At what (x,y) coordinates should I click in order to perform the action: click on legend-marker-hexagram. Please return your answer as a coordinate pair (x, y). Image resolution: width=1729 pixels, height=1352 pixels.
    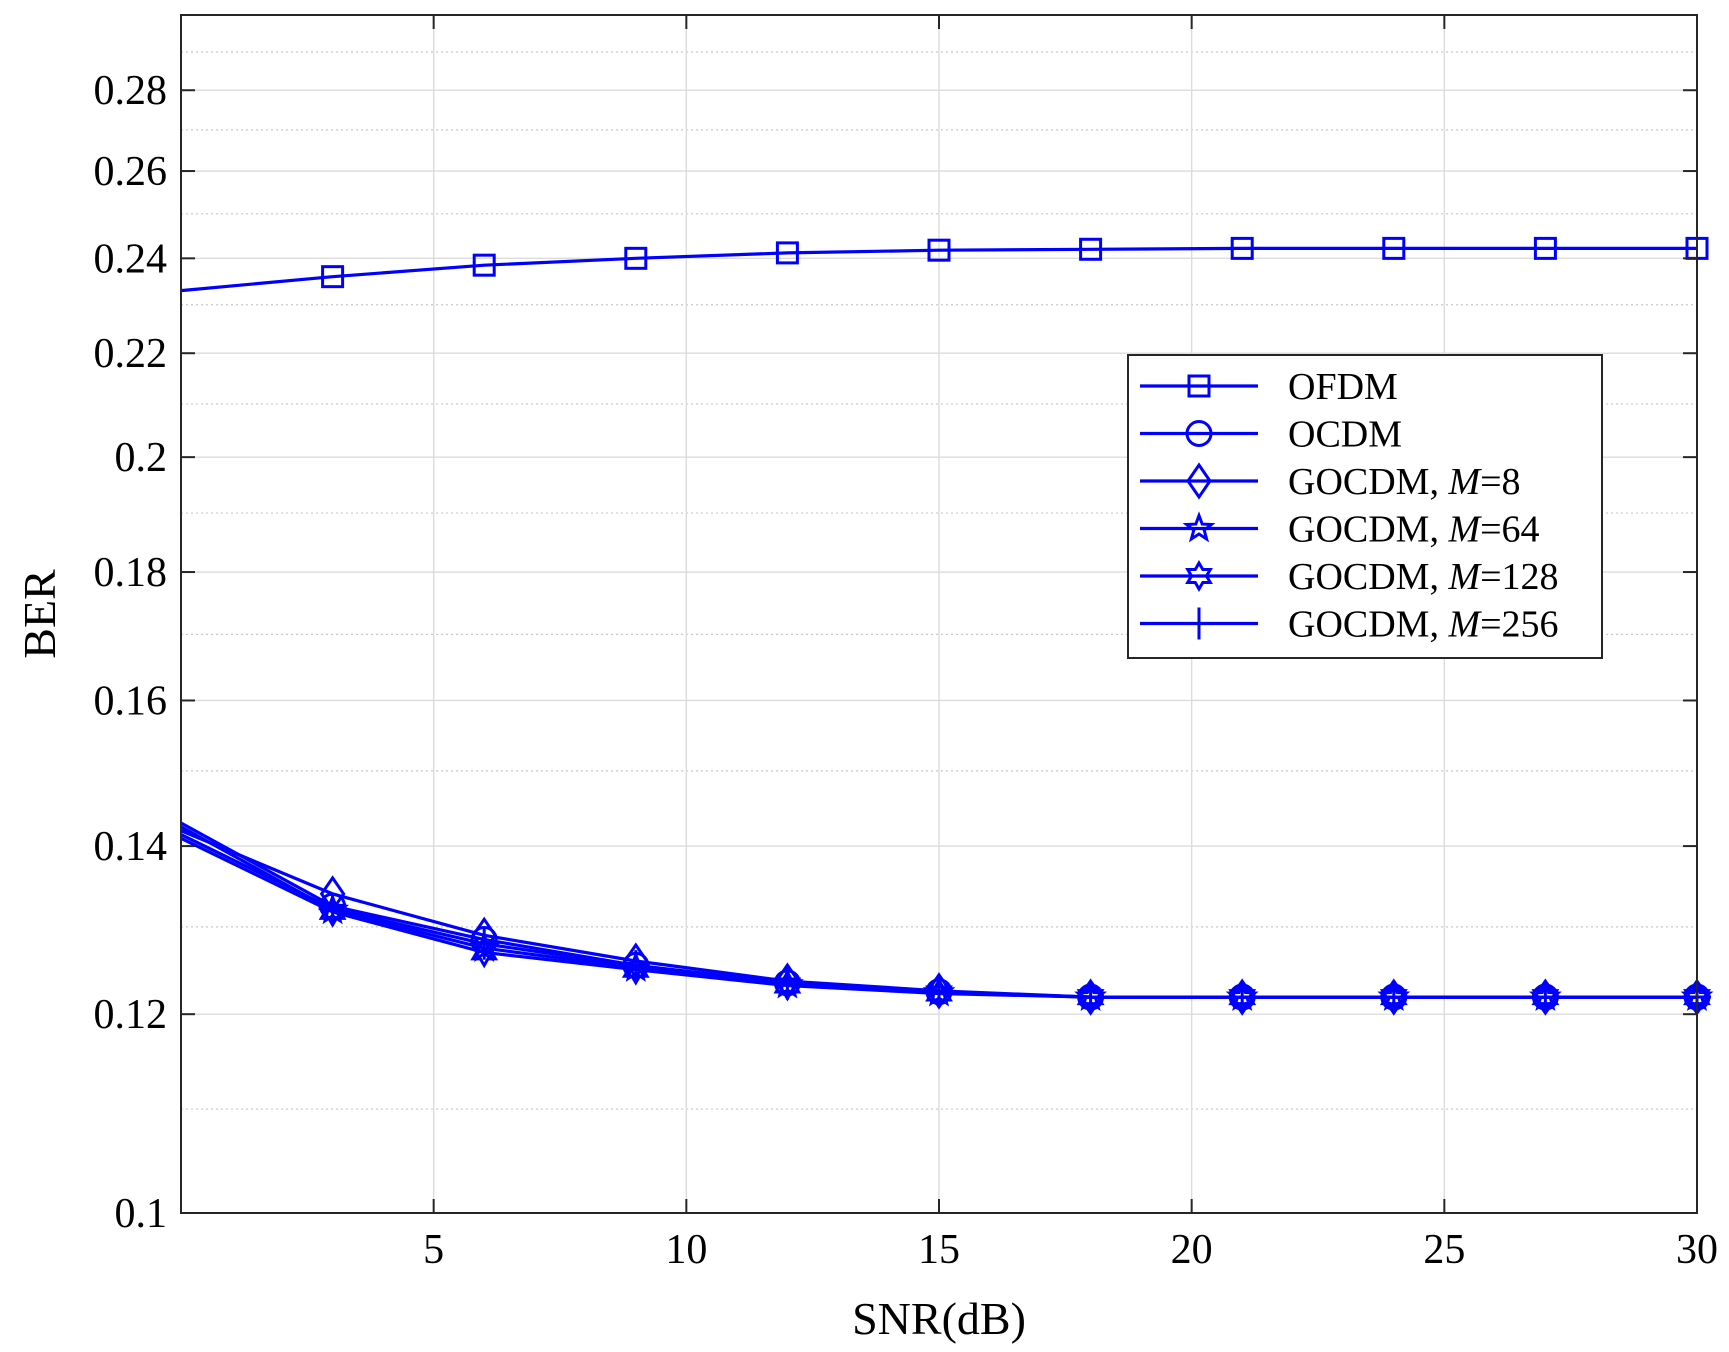
    Looking at the image, I should click on (1199, 576).